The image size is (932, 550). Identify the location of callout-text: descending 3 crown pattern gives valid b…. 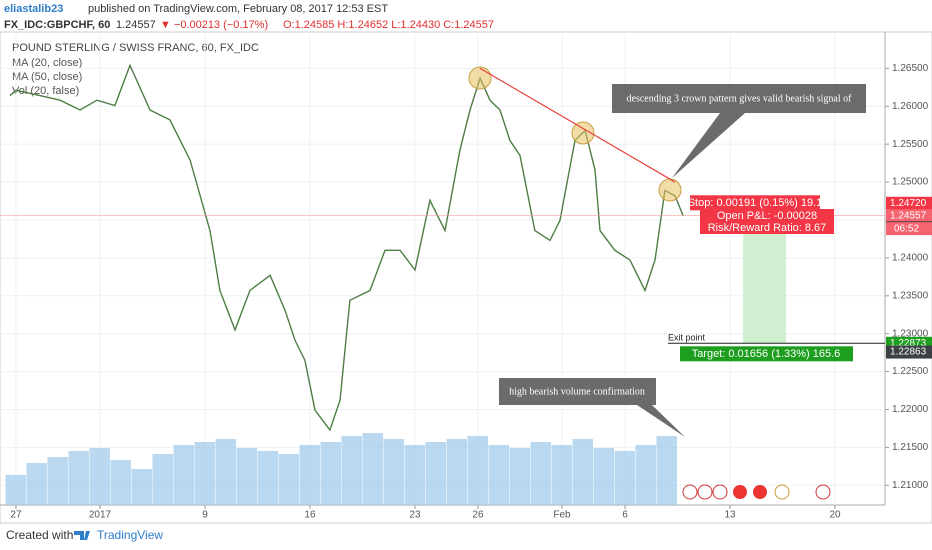
(740, 98).